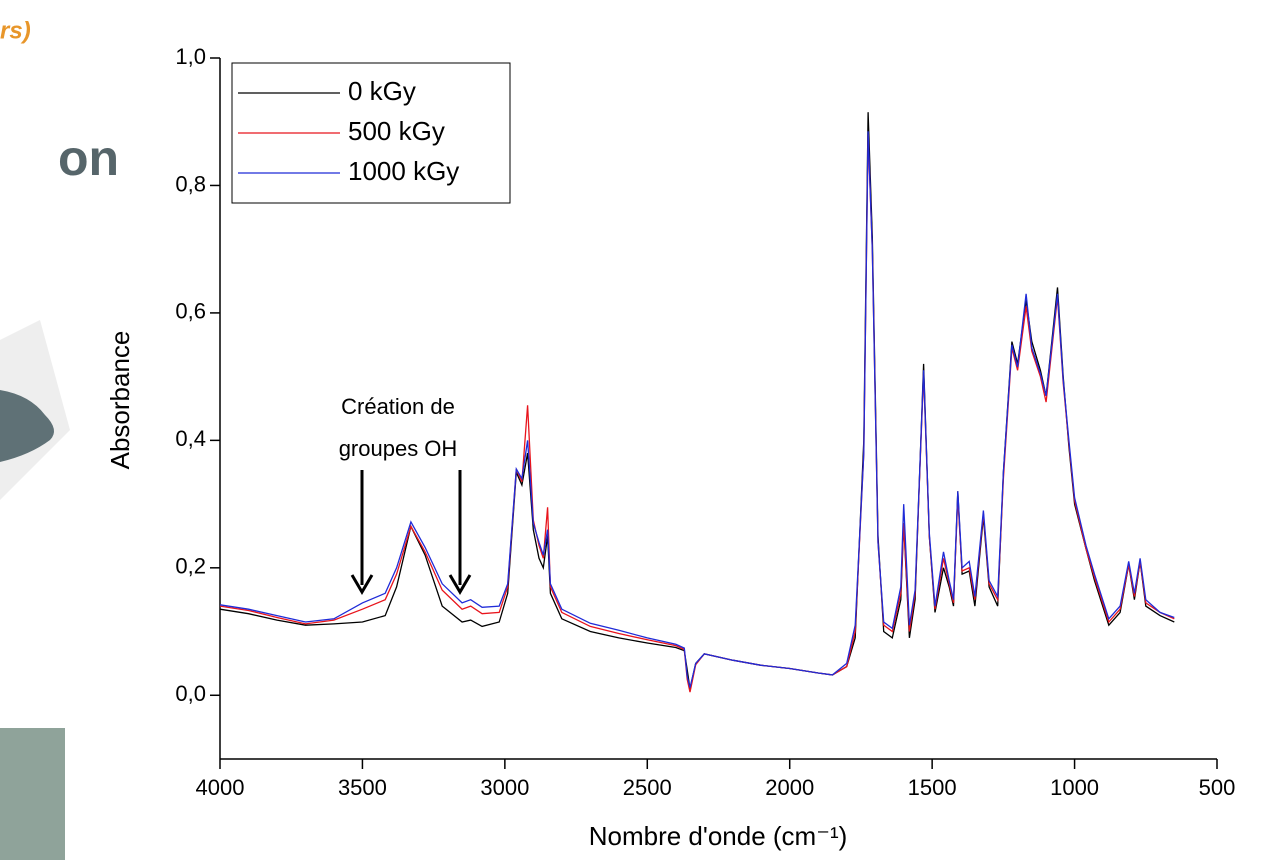 The width and height of the screenshot is (1271, 865). What do you see at coordinates (362, 787) in the screenshot?
I see `x-tick-label: 3500` at bounding box center [362, 787].